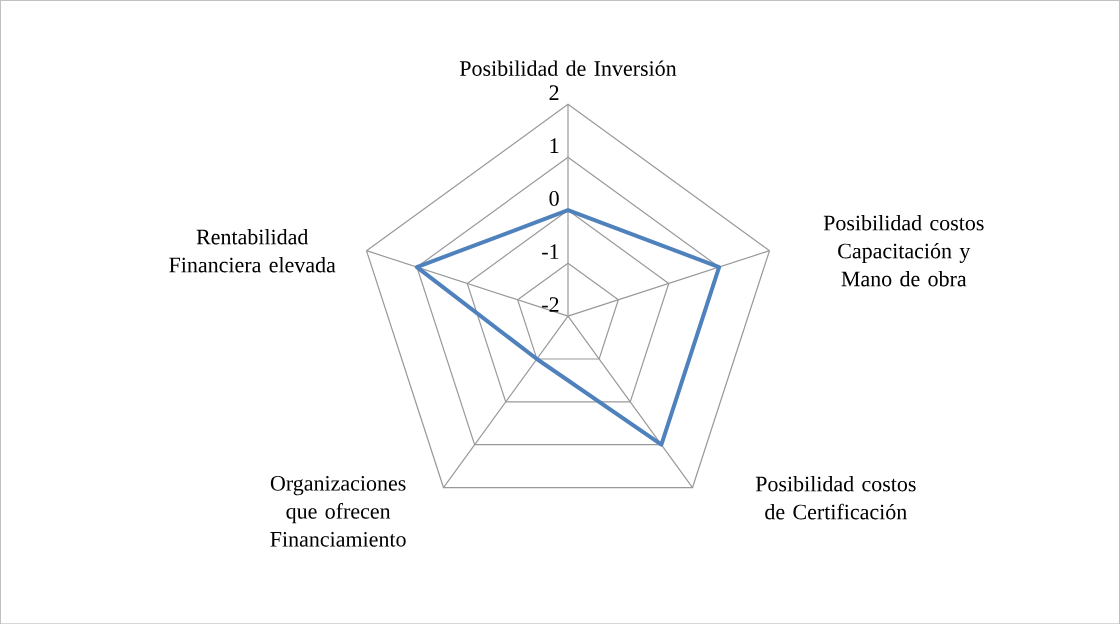 The width and height of the screenshot is (1120, 624). Describe the element at coordinates (903, 250) in the screenshot. I see `spoke-label: Posibilidad costos Capacitación y Mano de obra` at that location.